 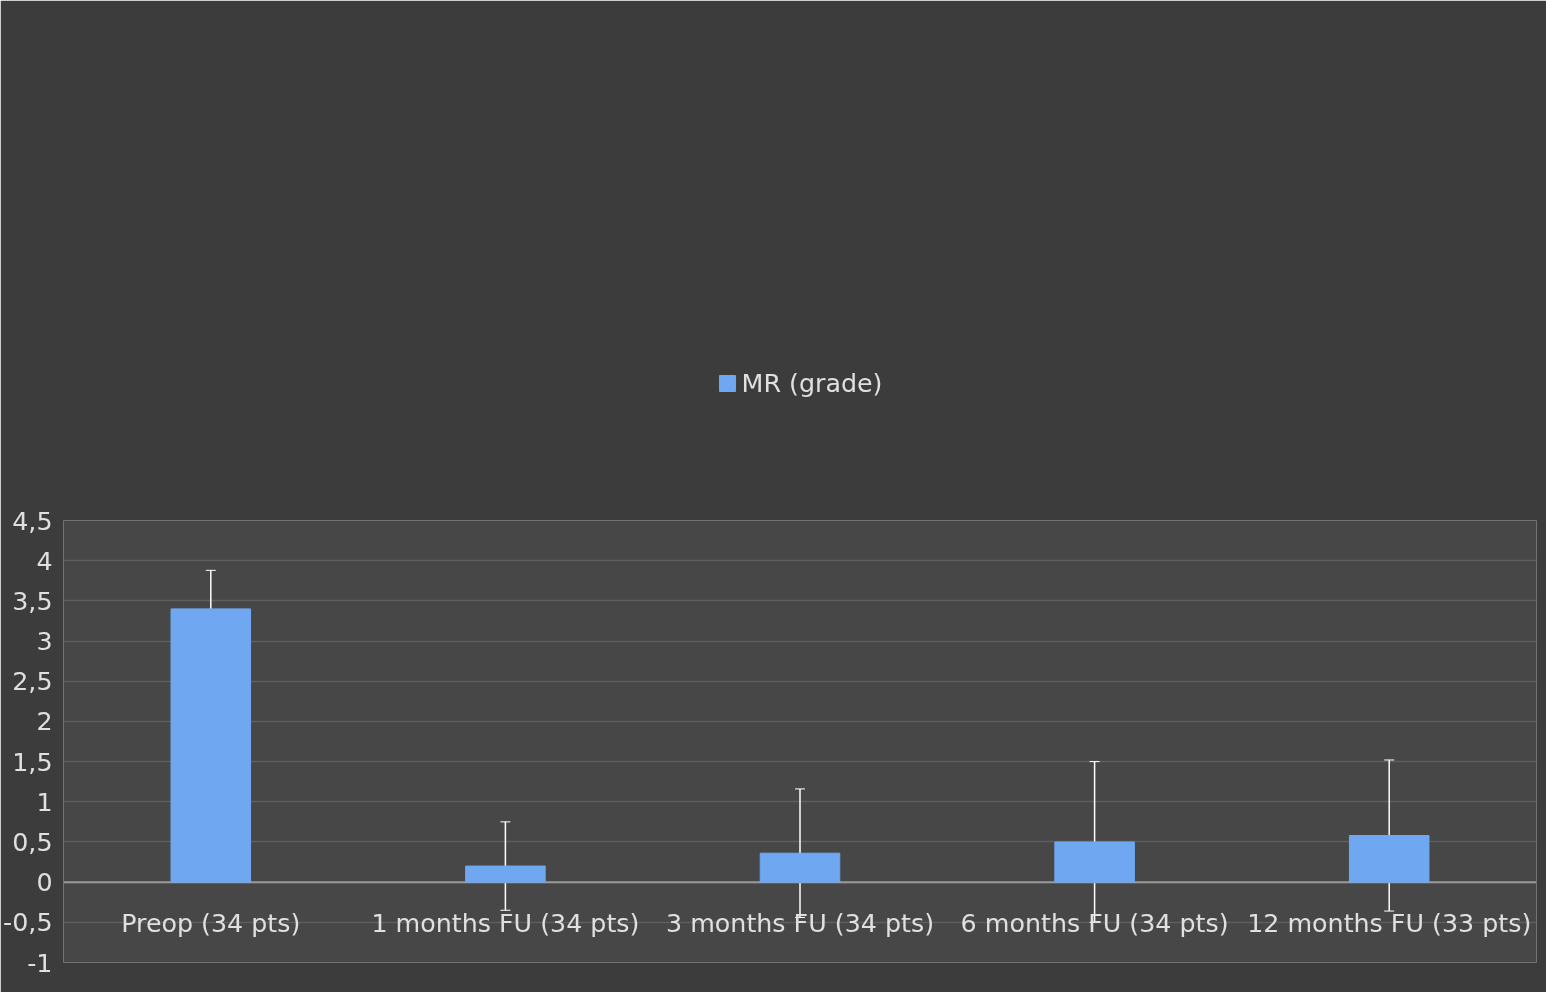 What do you see at coordinates (32, 761) in the screenshot?
I see `y-tick-label: 1,5` at bounding box center [32, 761].